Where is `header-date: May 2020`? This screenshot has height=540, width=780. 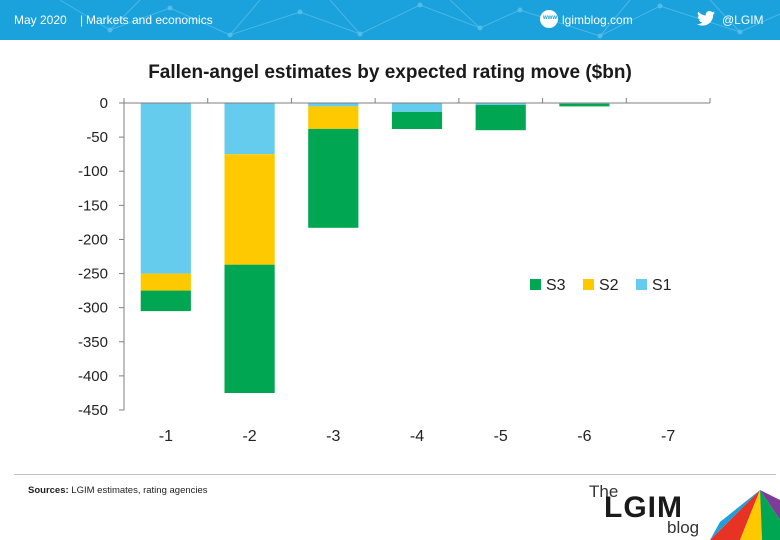 header-date: May 2020 is located at coordinates (40, 20).